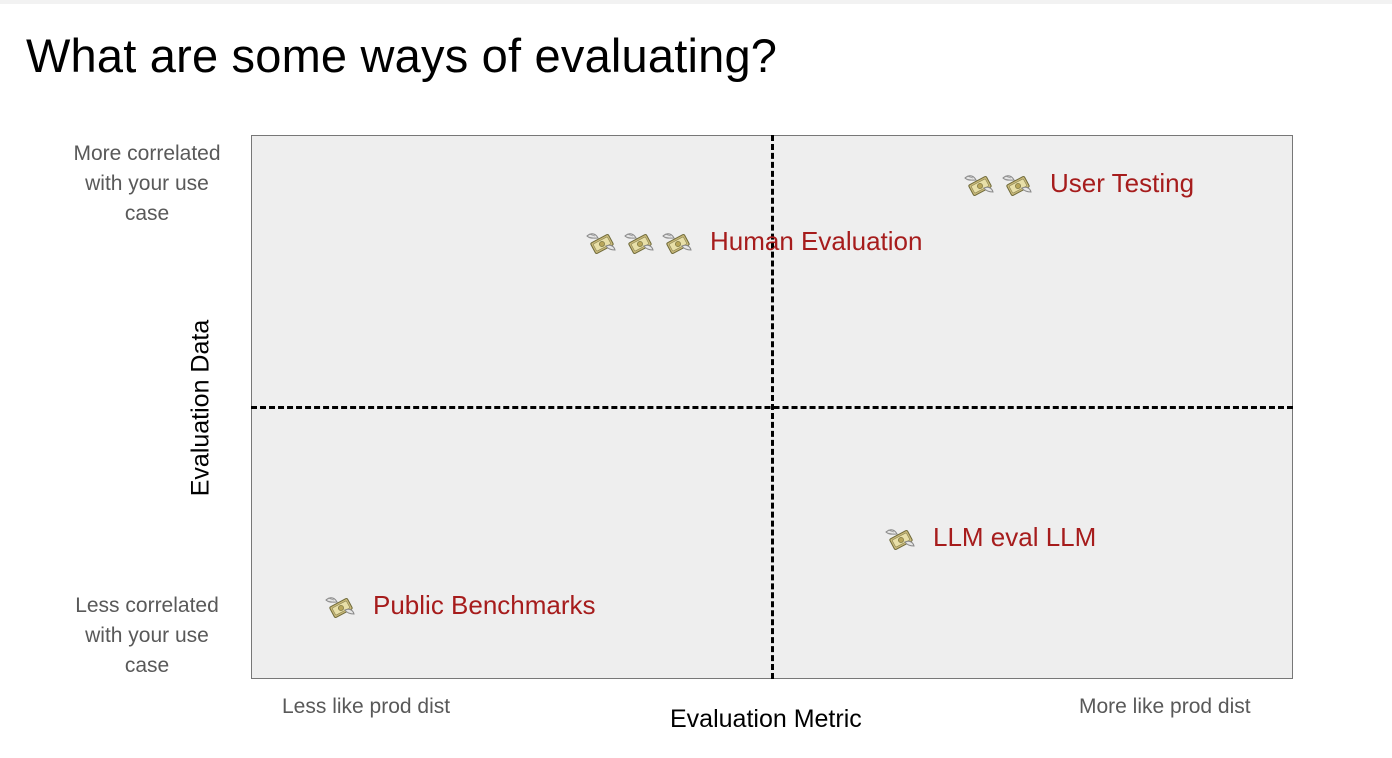 Image resolution: width=1392 pixels, height=758 pixels. I want to click on y-top-label-line: with your use, so click(147, 183).